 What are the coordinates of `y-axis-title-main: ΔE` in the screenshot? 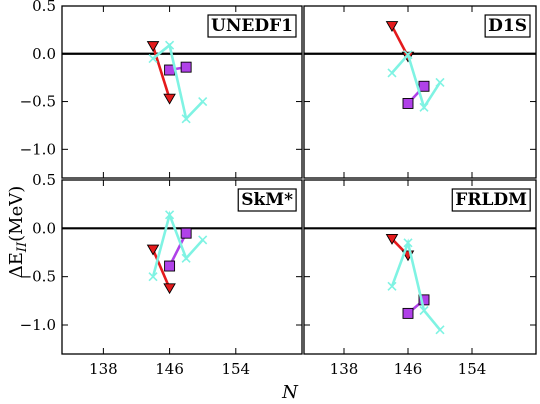 It's located at (16, 265).